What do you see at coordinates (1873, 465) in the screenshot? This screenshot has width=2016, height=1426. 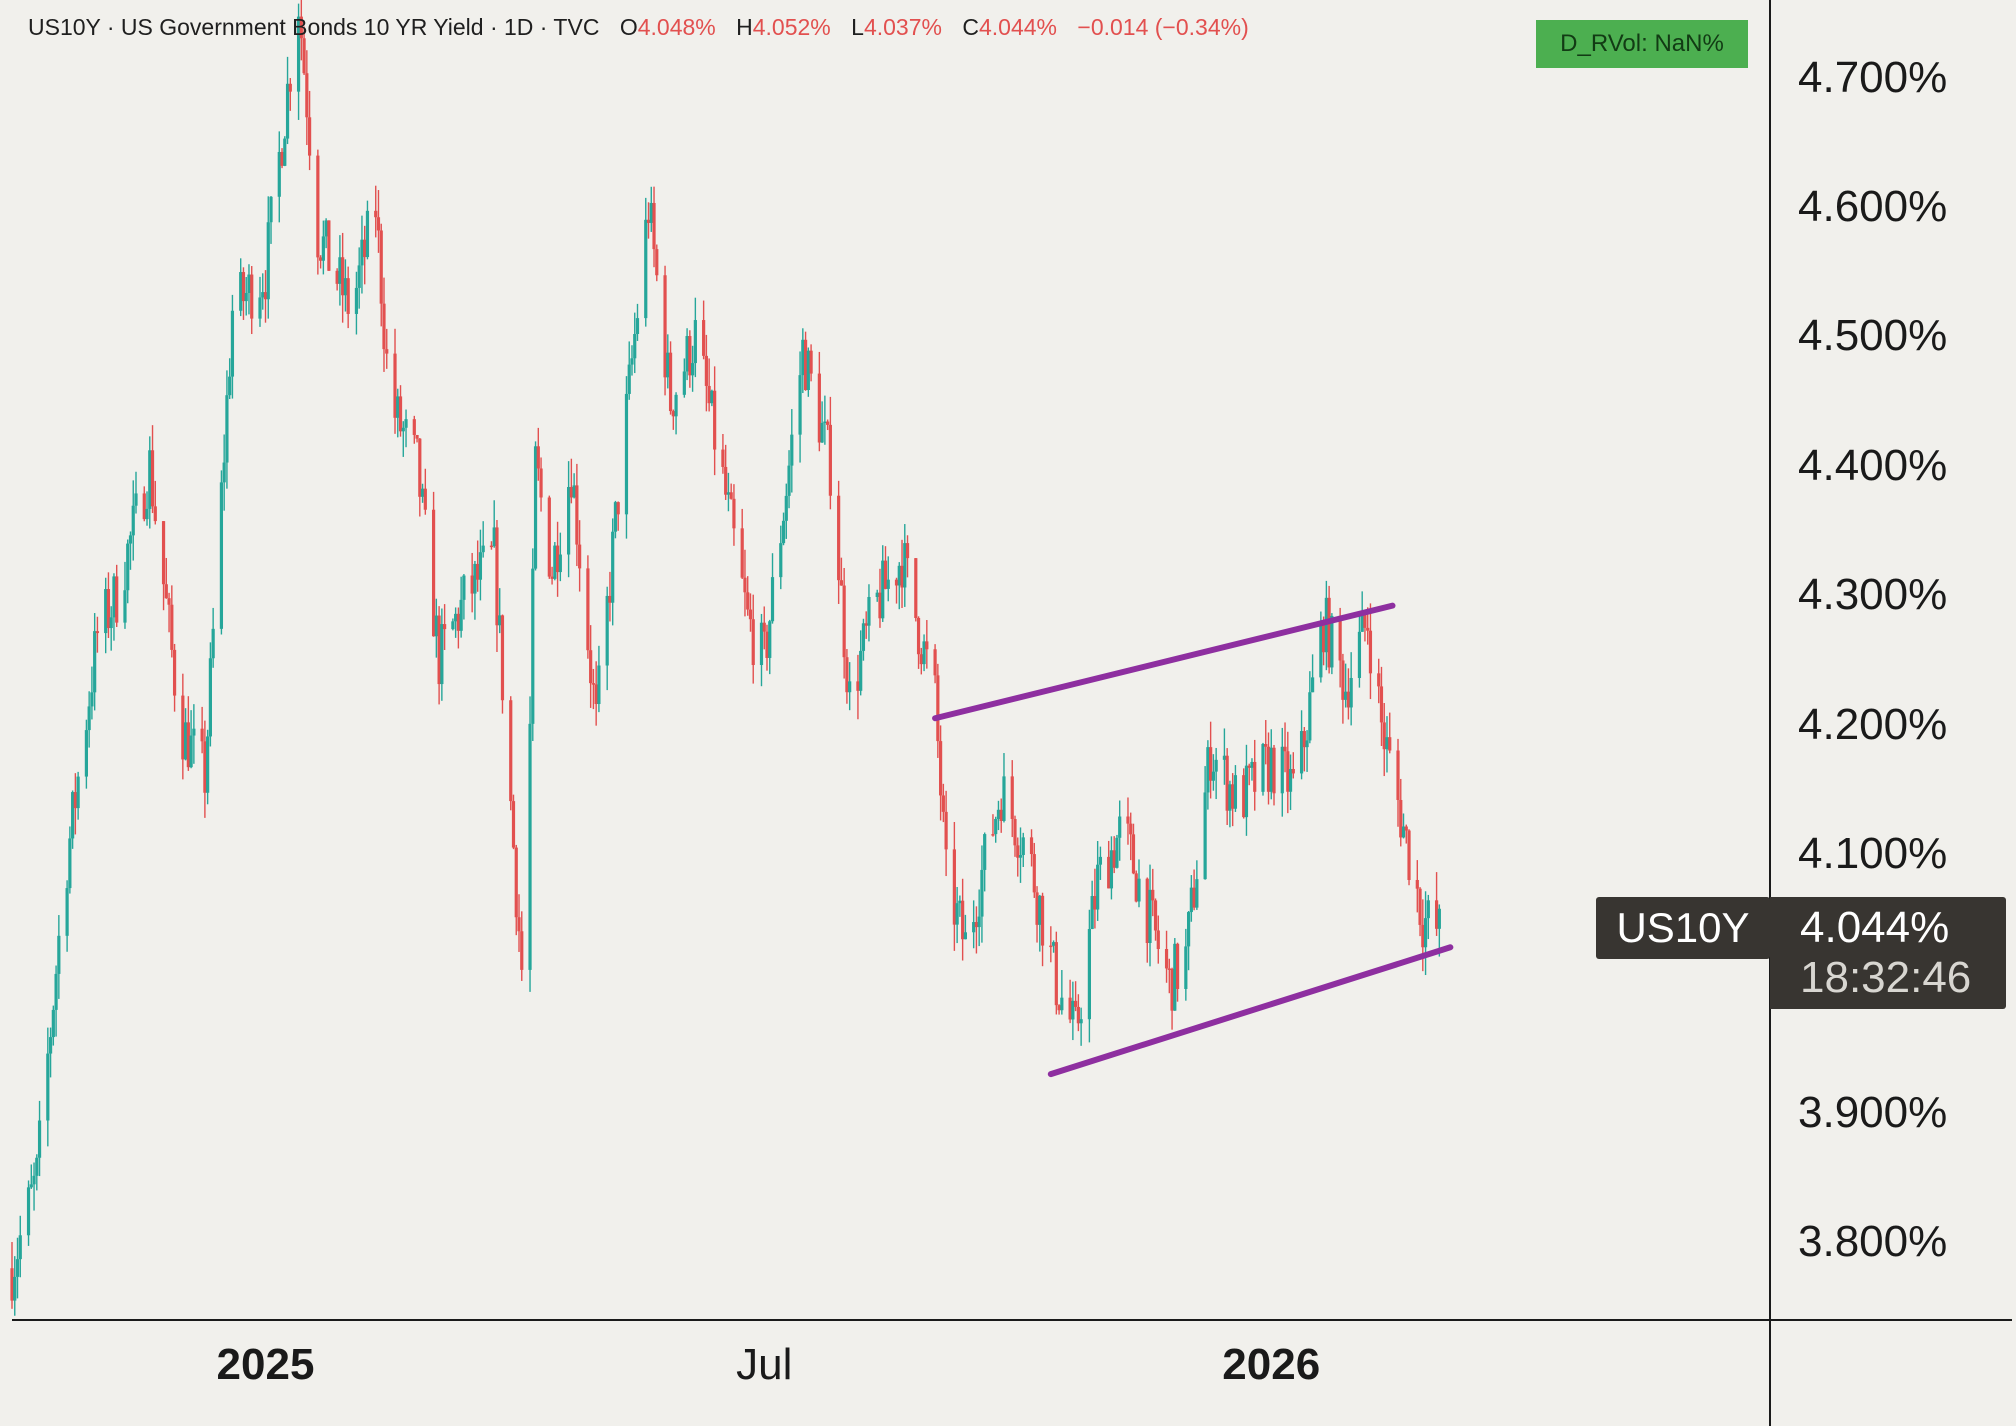 I see `y-tick-label: 4.400%` at bounding box center [1873, 465].